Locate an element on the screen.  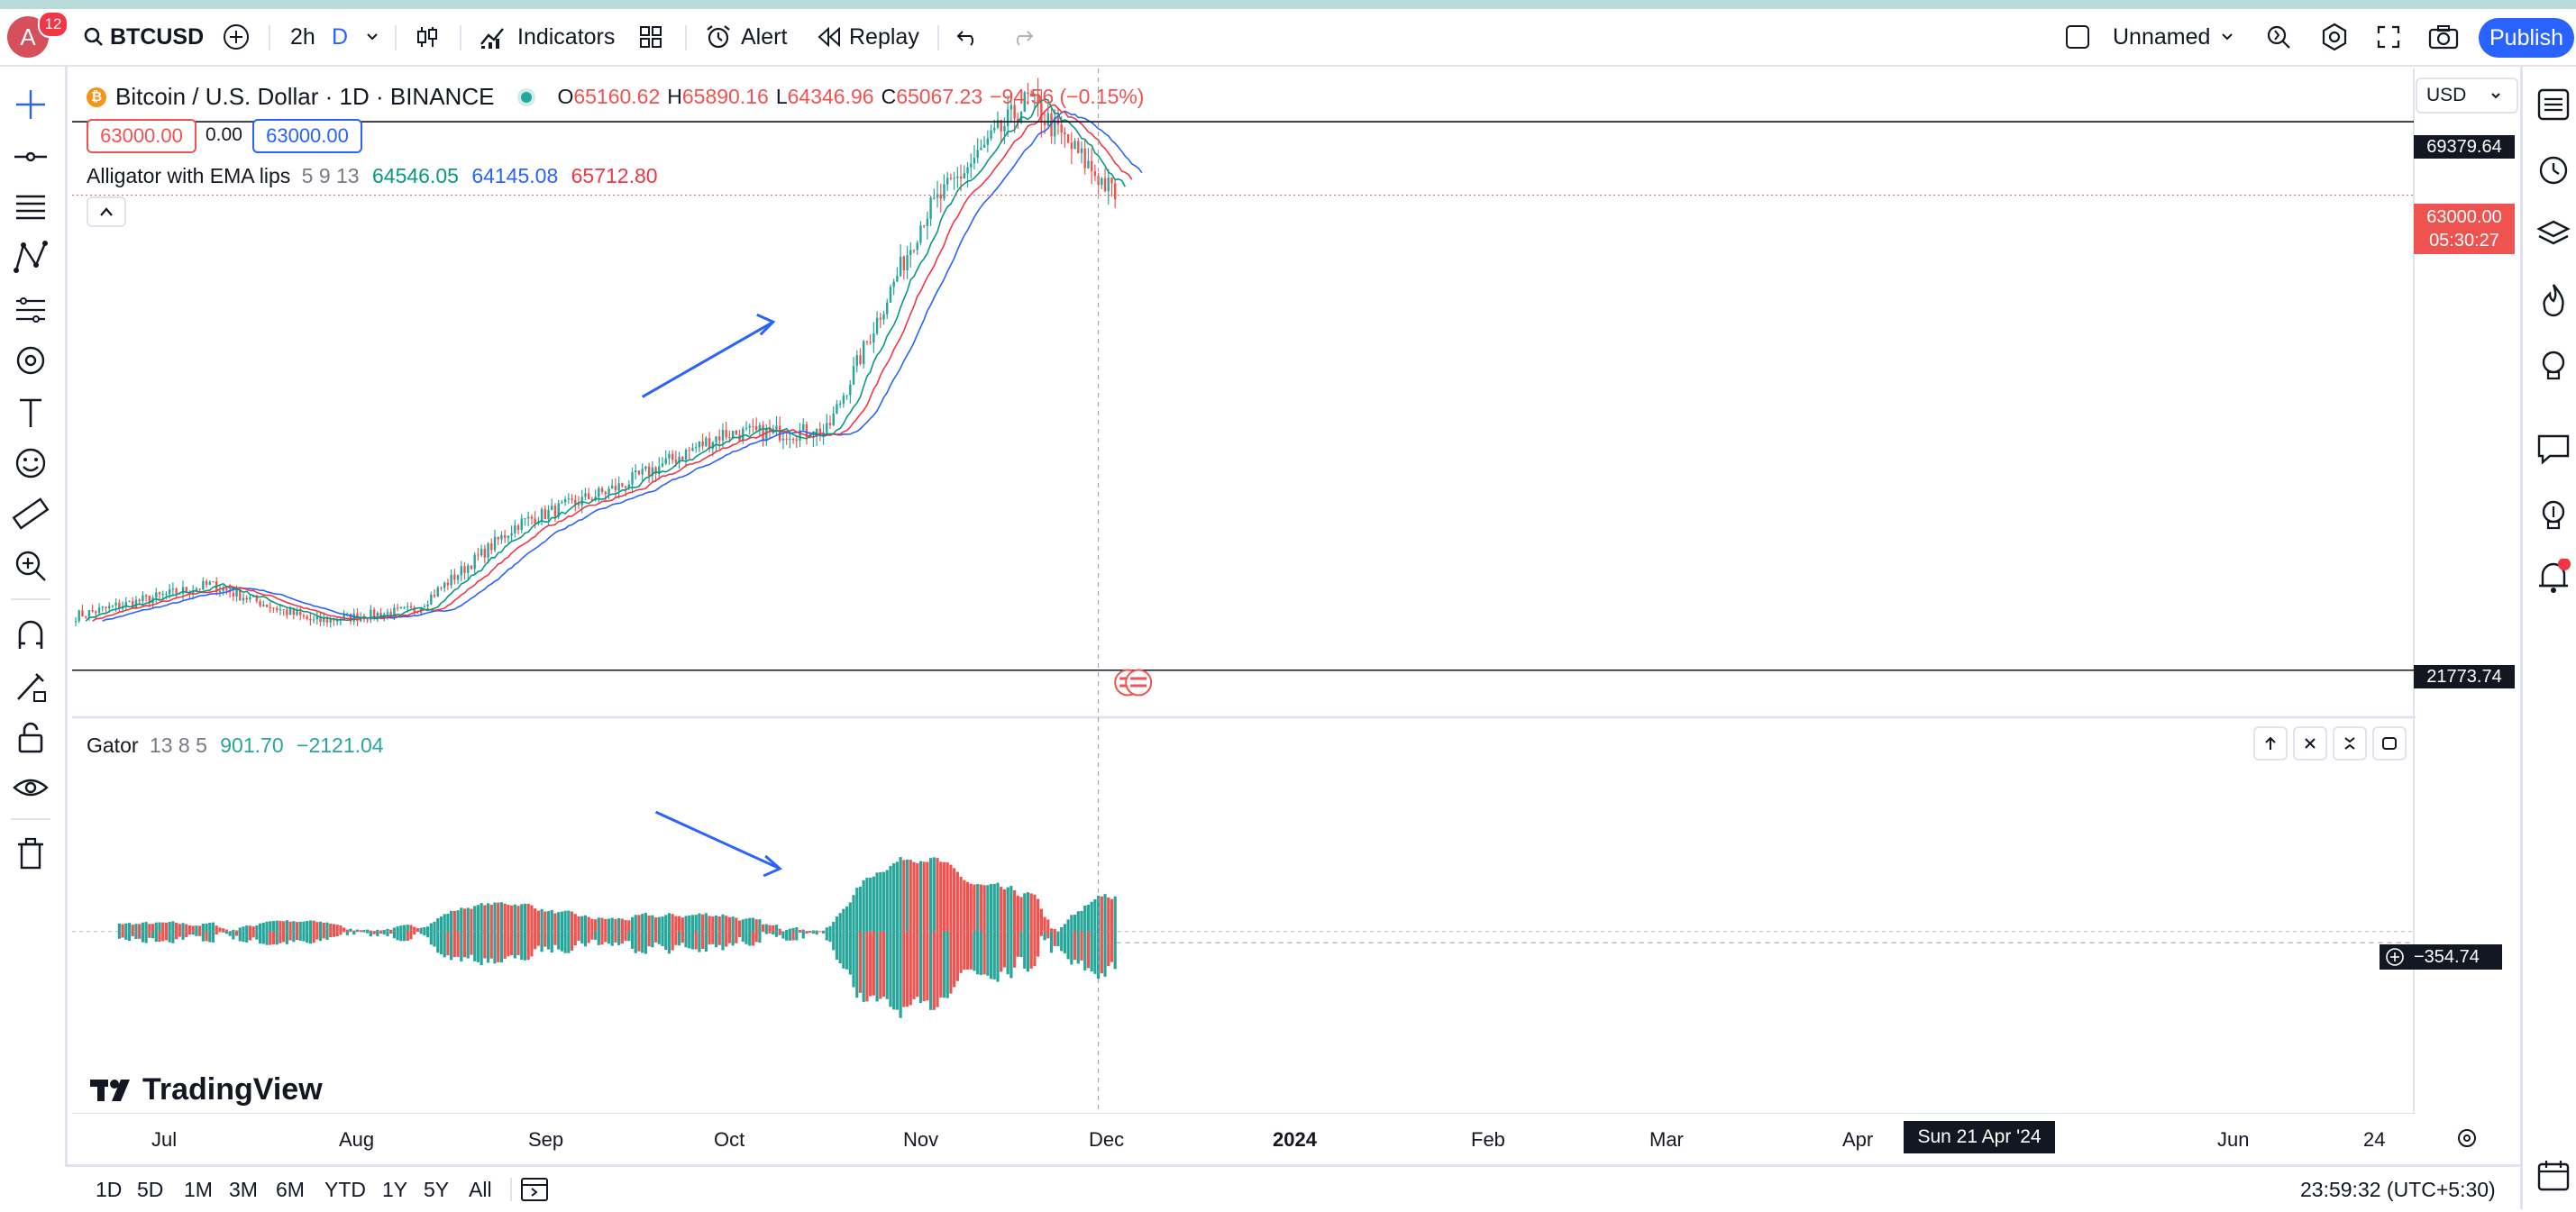
range-6m: 6M is located at coordinates (290, 1189).